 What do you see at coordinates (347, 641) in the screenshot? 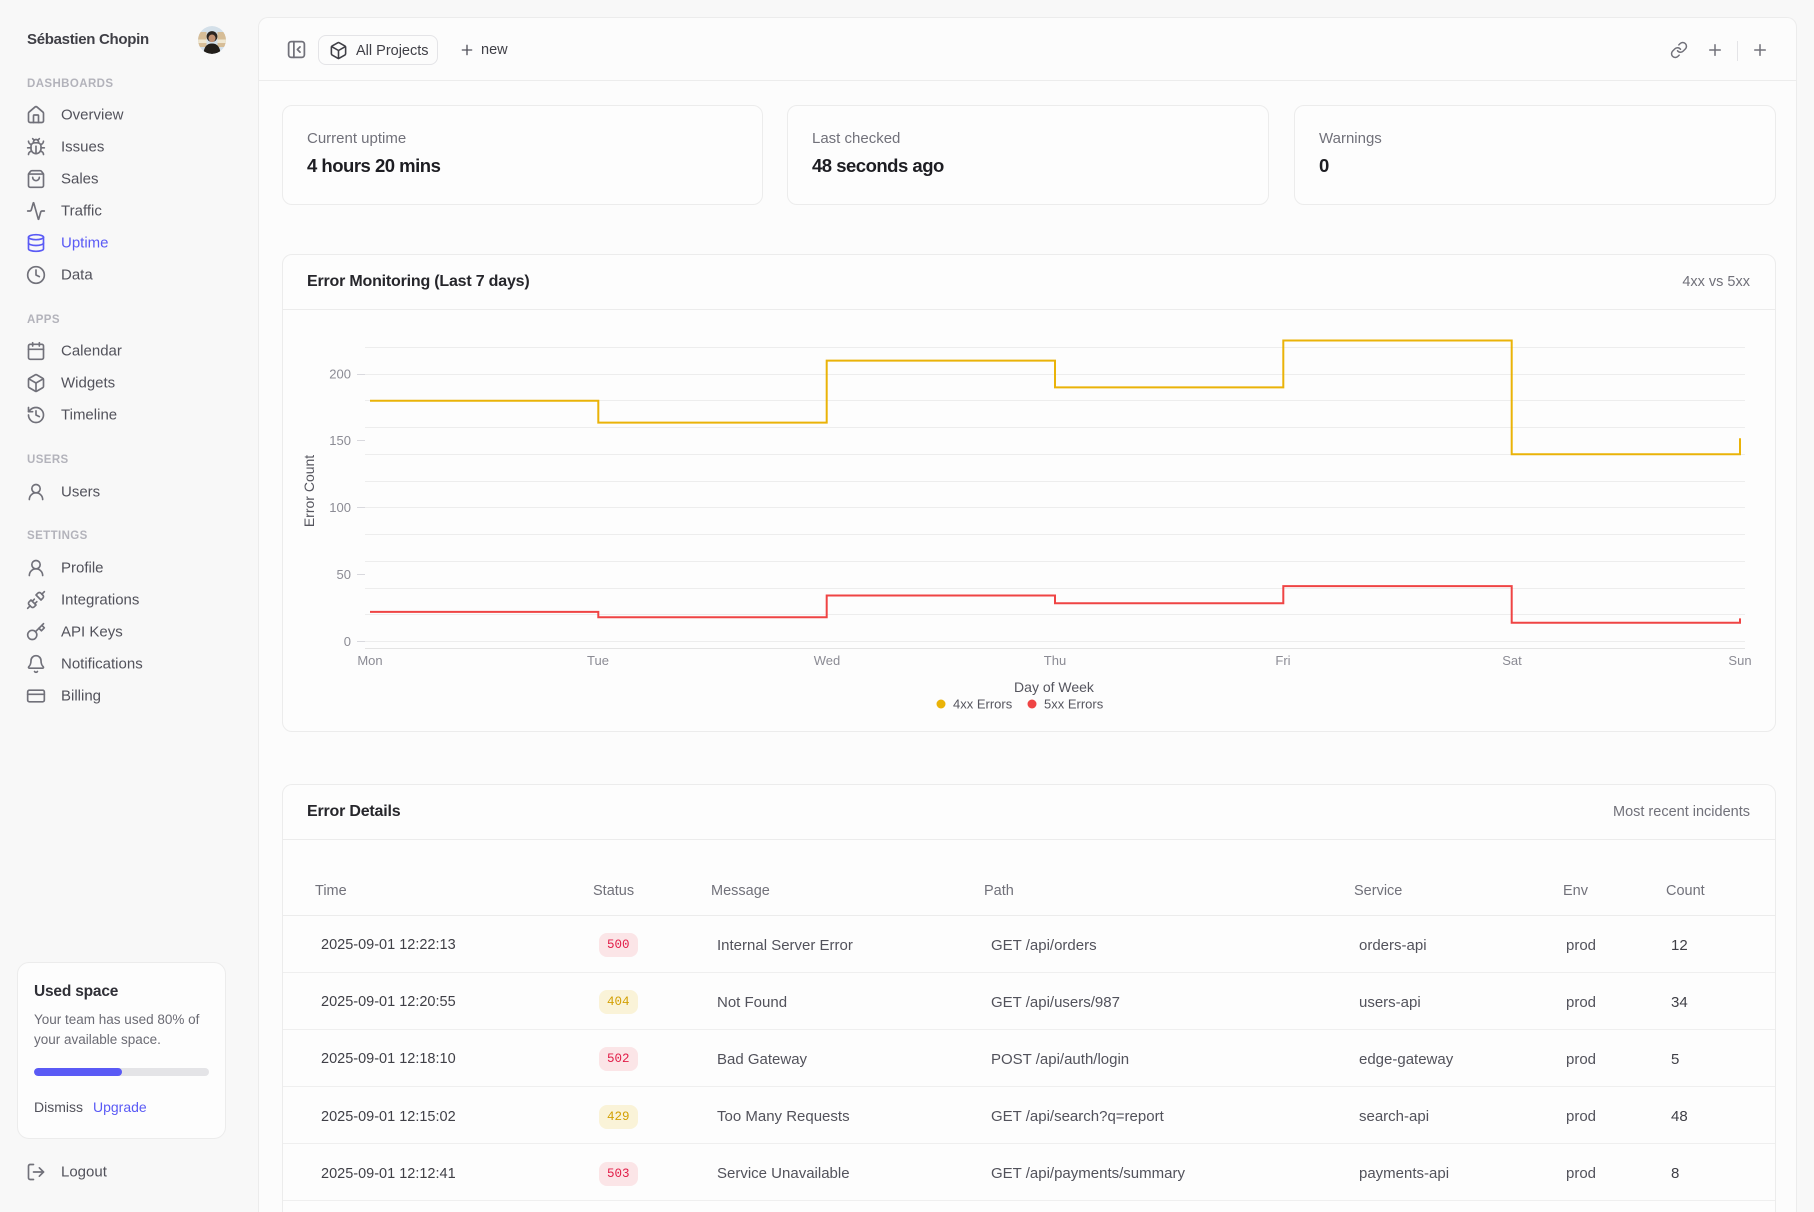
I see `svg-text: 0` at bounding box center [347, 641].